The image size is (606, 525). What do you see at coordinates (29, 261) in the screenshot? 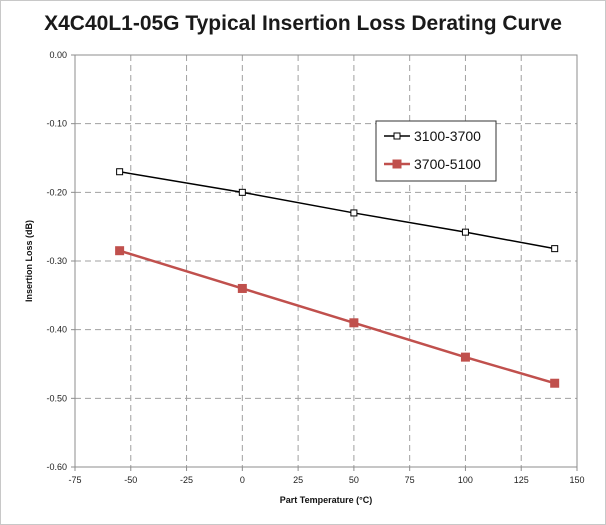
I see `y-axis-label: Insertion Loss (dB)` at bounding box center [29, 261].